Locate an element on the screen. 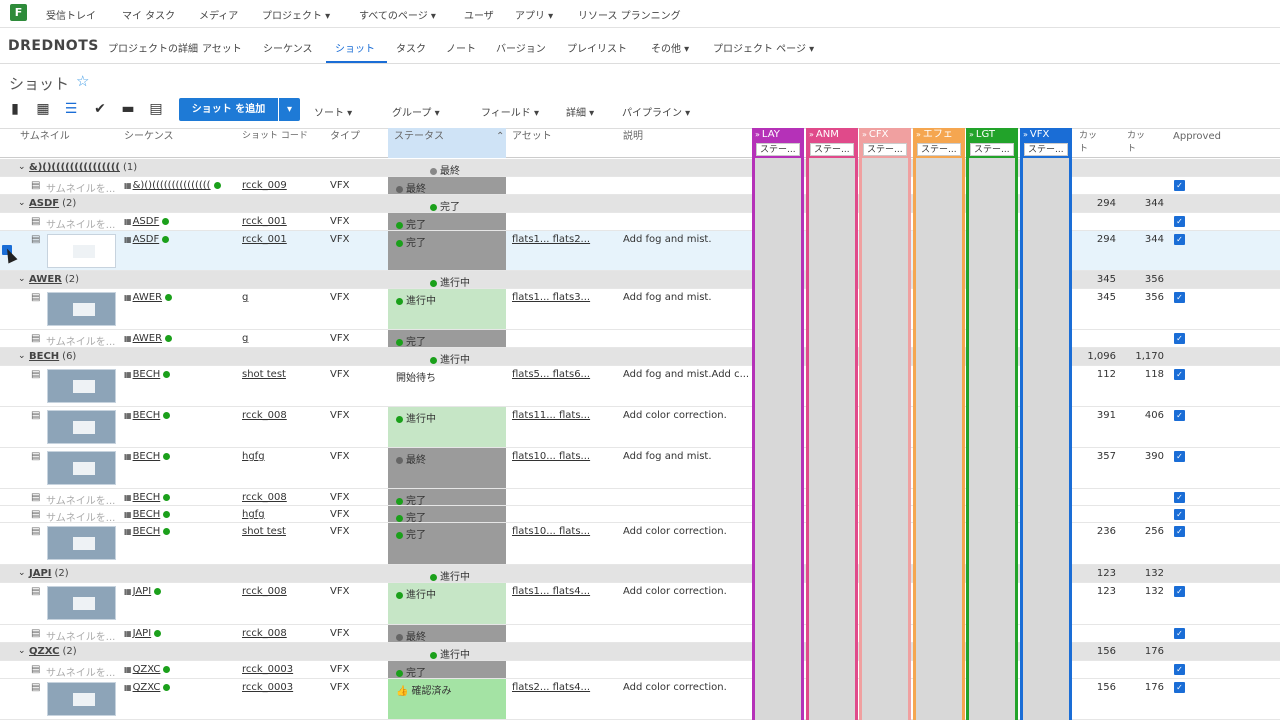  group-header-row: ⌄ AWER (2) 進行中 345 356 is located at coordinates (640, 280).